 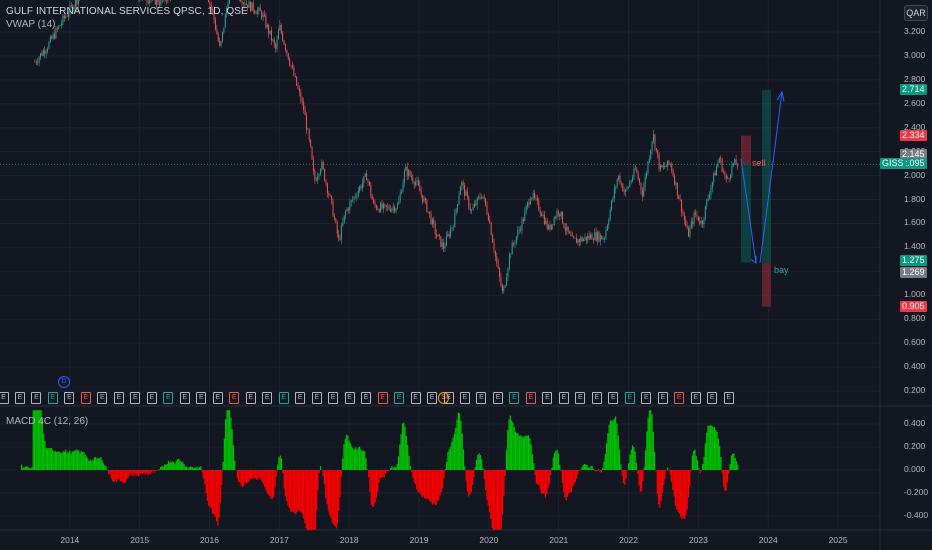 I want to click on currency-button: QAR, so click(x=916, y=13).